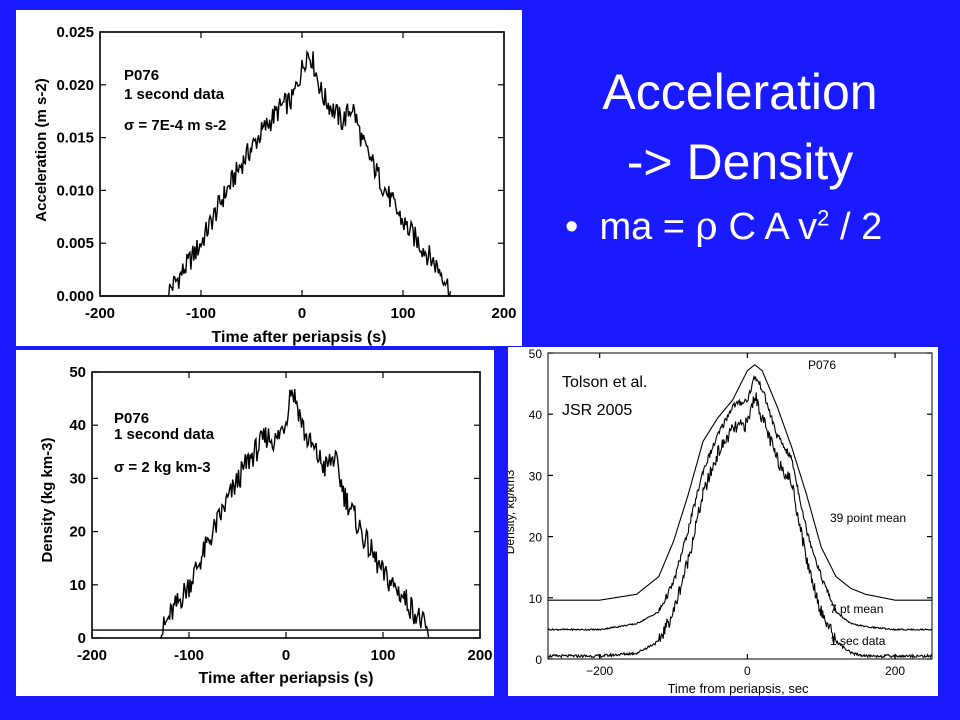 The height and width of the screenshot is (720, 960). Describe the element at coordinates (823, 218) in the screenshot. I see `bullet-sup: 2` at that location.